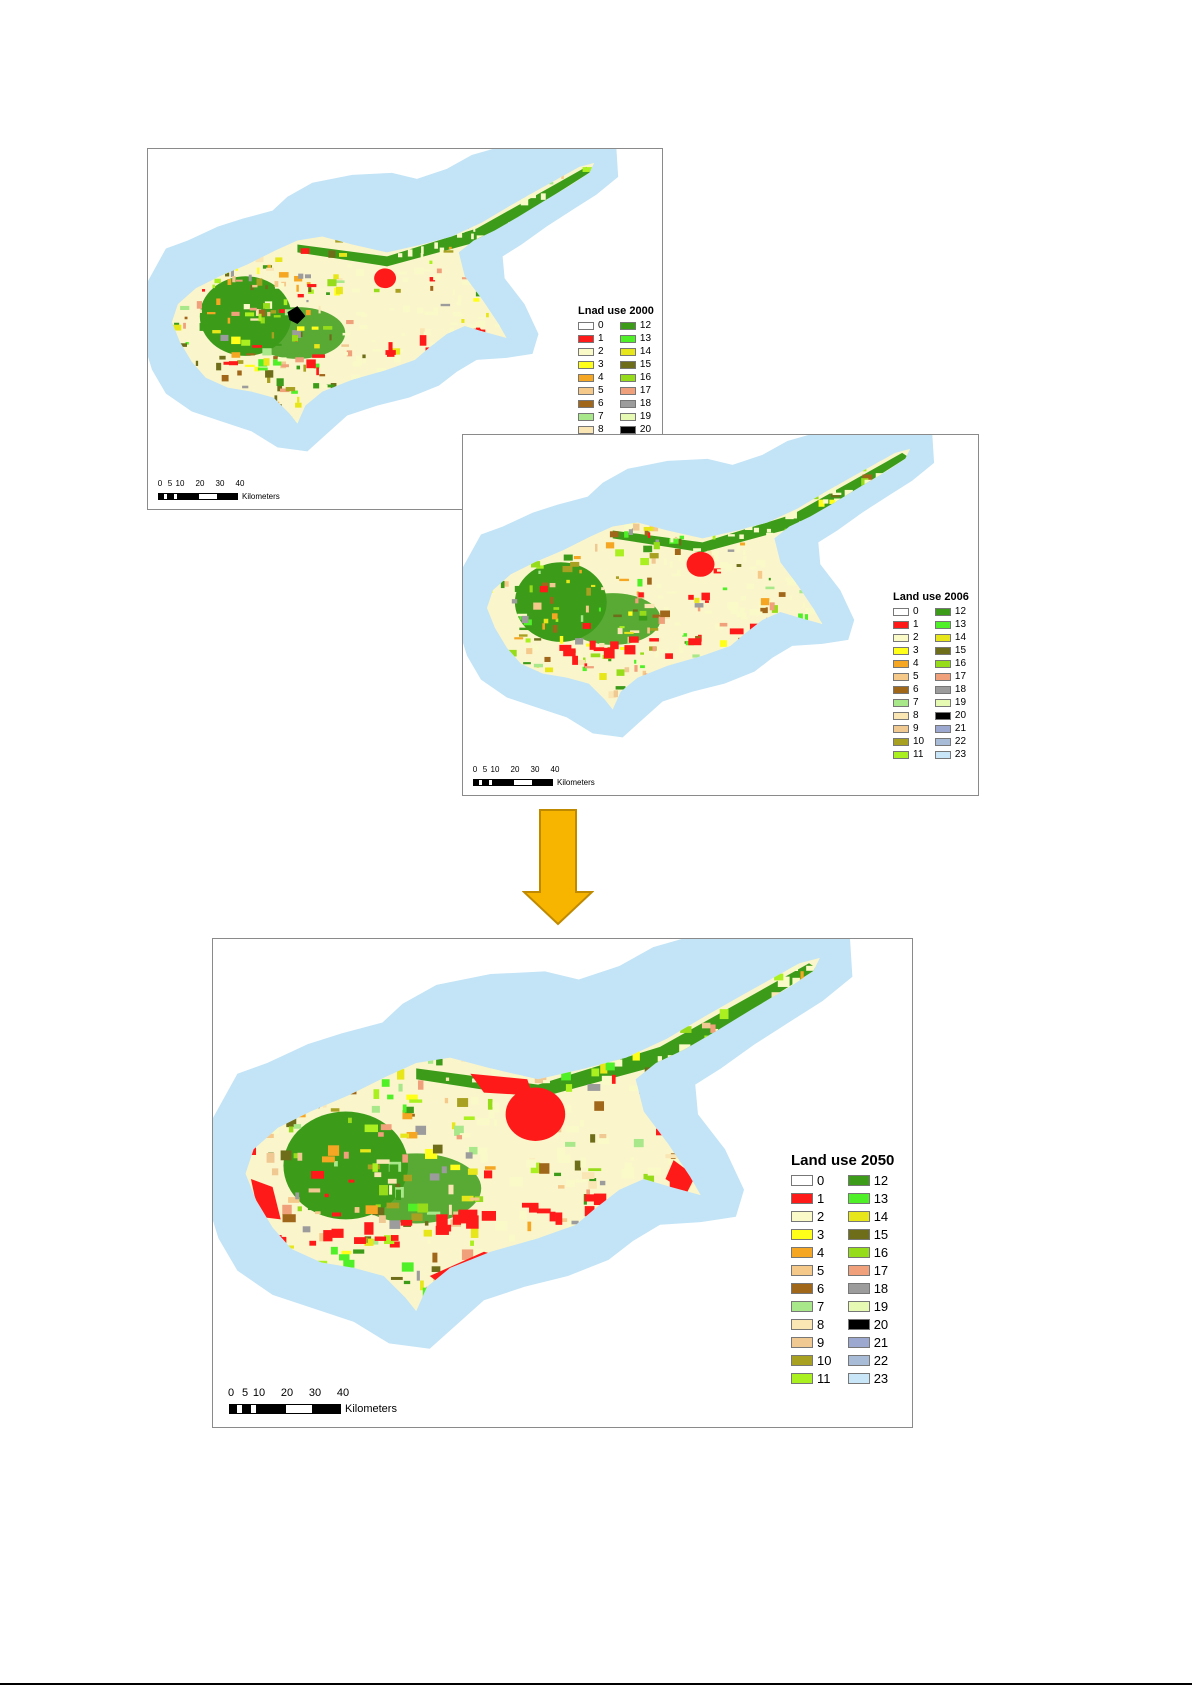 The height and width of the screenshot is (1685, 1192). What do you see at coordinates (534, 776) in the screenshot?
I see `scale-bar-2006: 0 5 10 20 30 40 Kilometers` at bounding box center [534, 776].